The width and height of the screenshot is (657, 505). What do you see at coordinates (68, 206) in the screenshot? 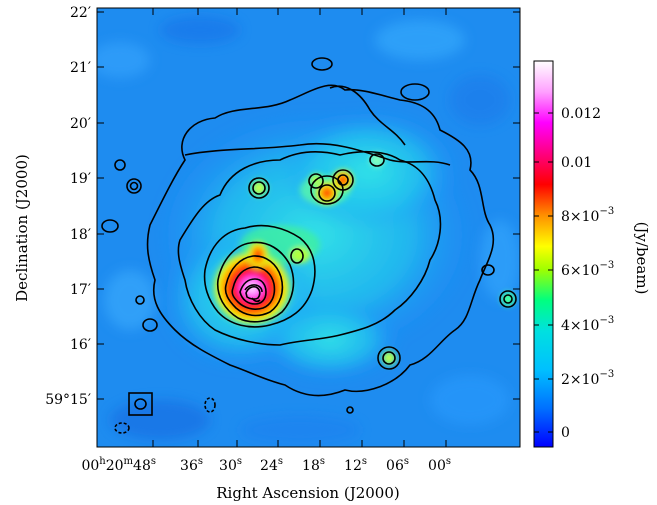
I see `y-tick-labels: 22′ 21′ 20′ 19′ 18′ 17′ 16′ 59°15′` at bounding box center [68, 206].